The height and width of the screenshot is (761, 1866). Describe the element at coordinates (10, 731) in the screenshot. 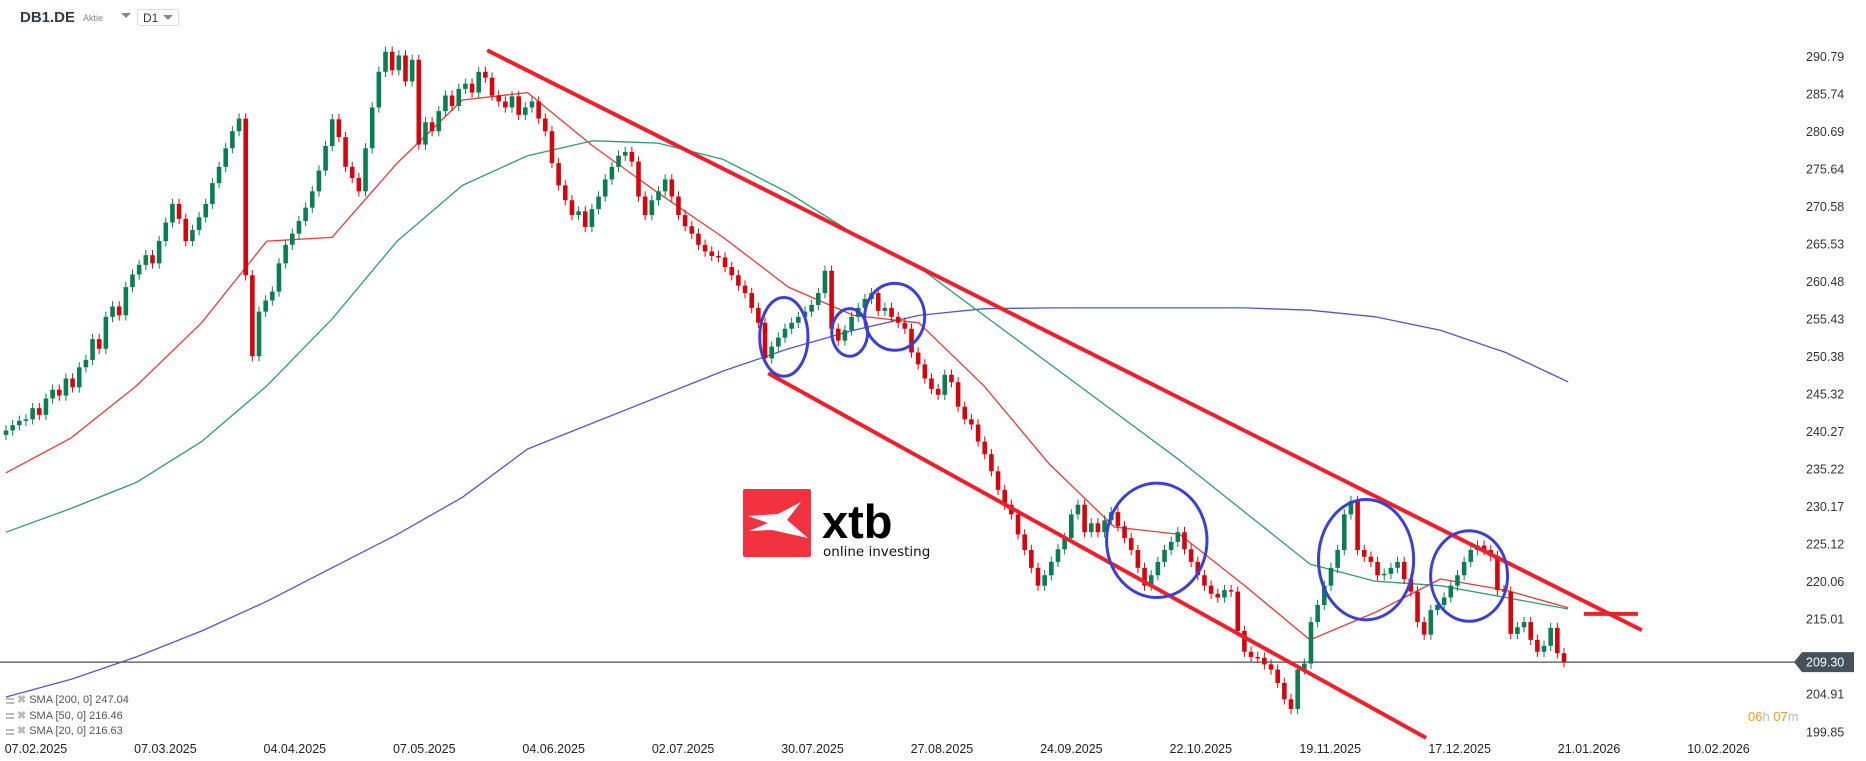

I see `settings-icon` at that location.